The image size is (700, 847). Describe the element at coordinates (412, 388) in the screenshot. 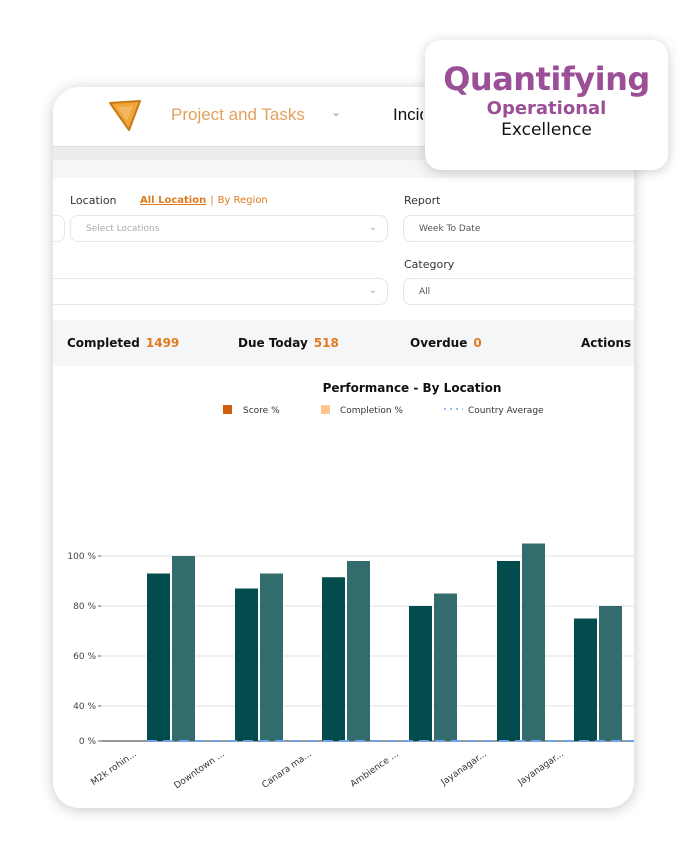

I see `chart-title: Performance - By Location` at that location.